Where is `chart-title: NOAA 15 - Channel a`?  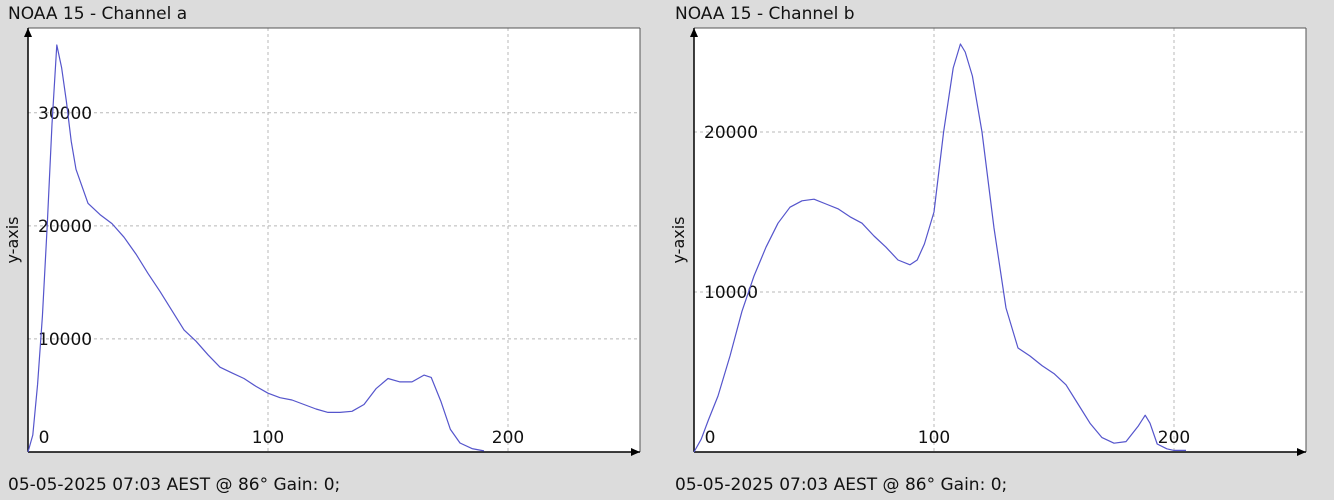
chart-title: NOAA 15 - Channel a is located at coordinates (98, 14).